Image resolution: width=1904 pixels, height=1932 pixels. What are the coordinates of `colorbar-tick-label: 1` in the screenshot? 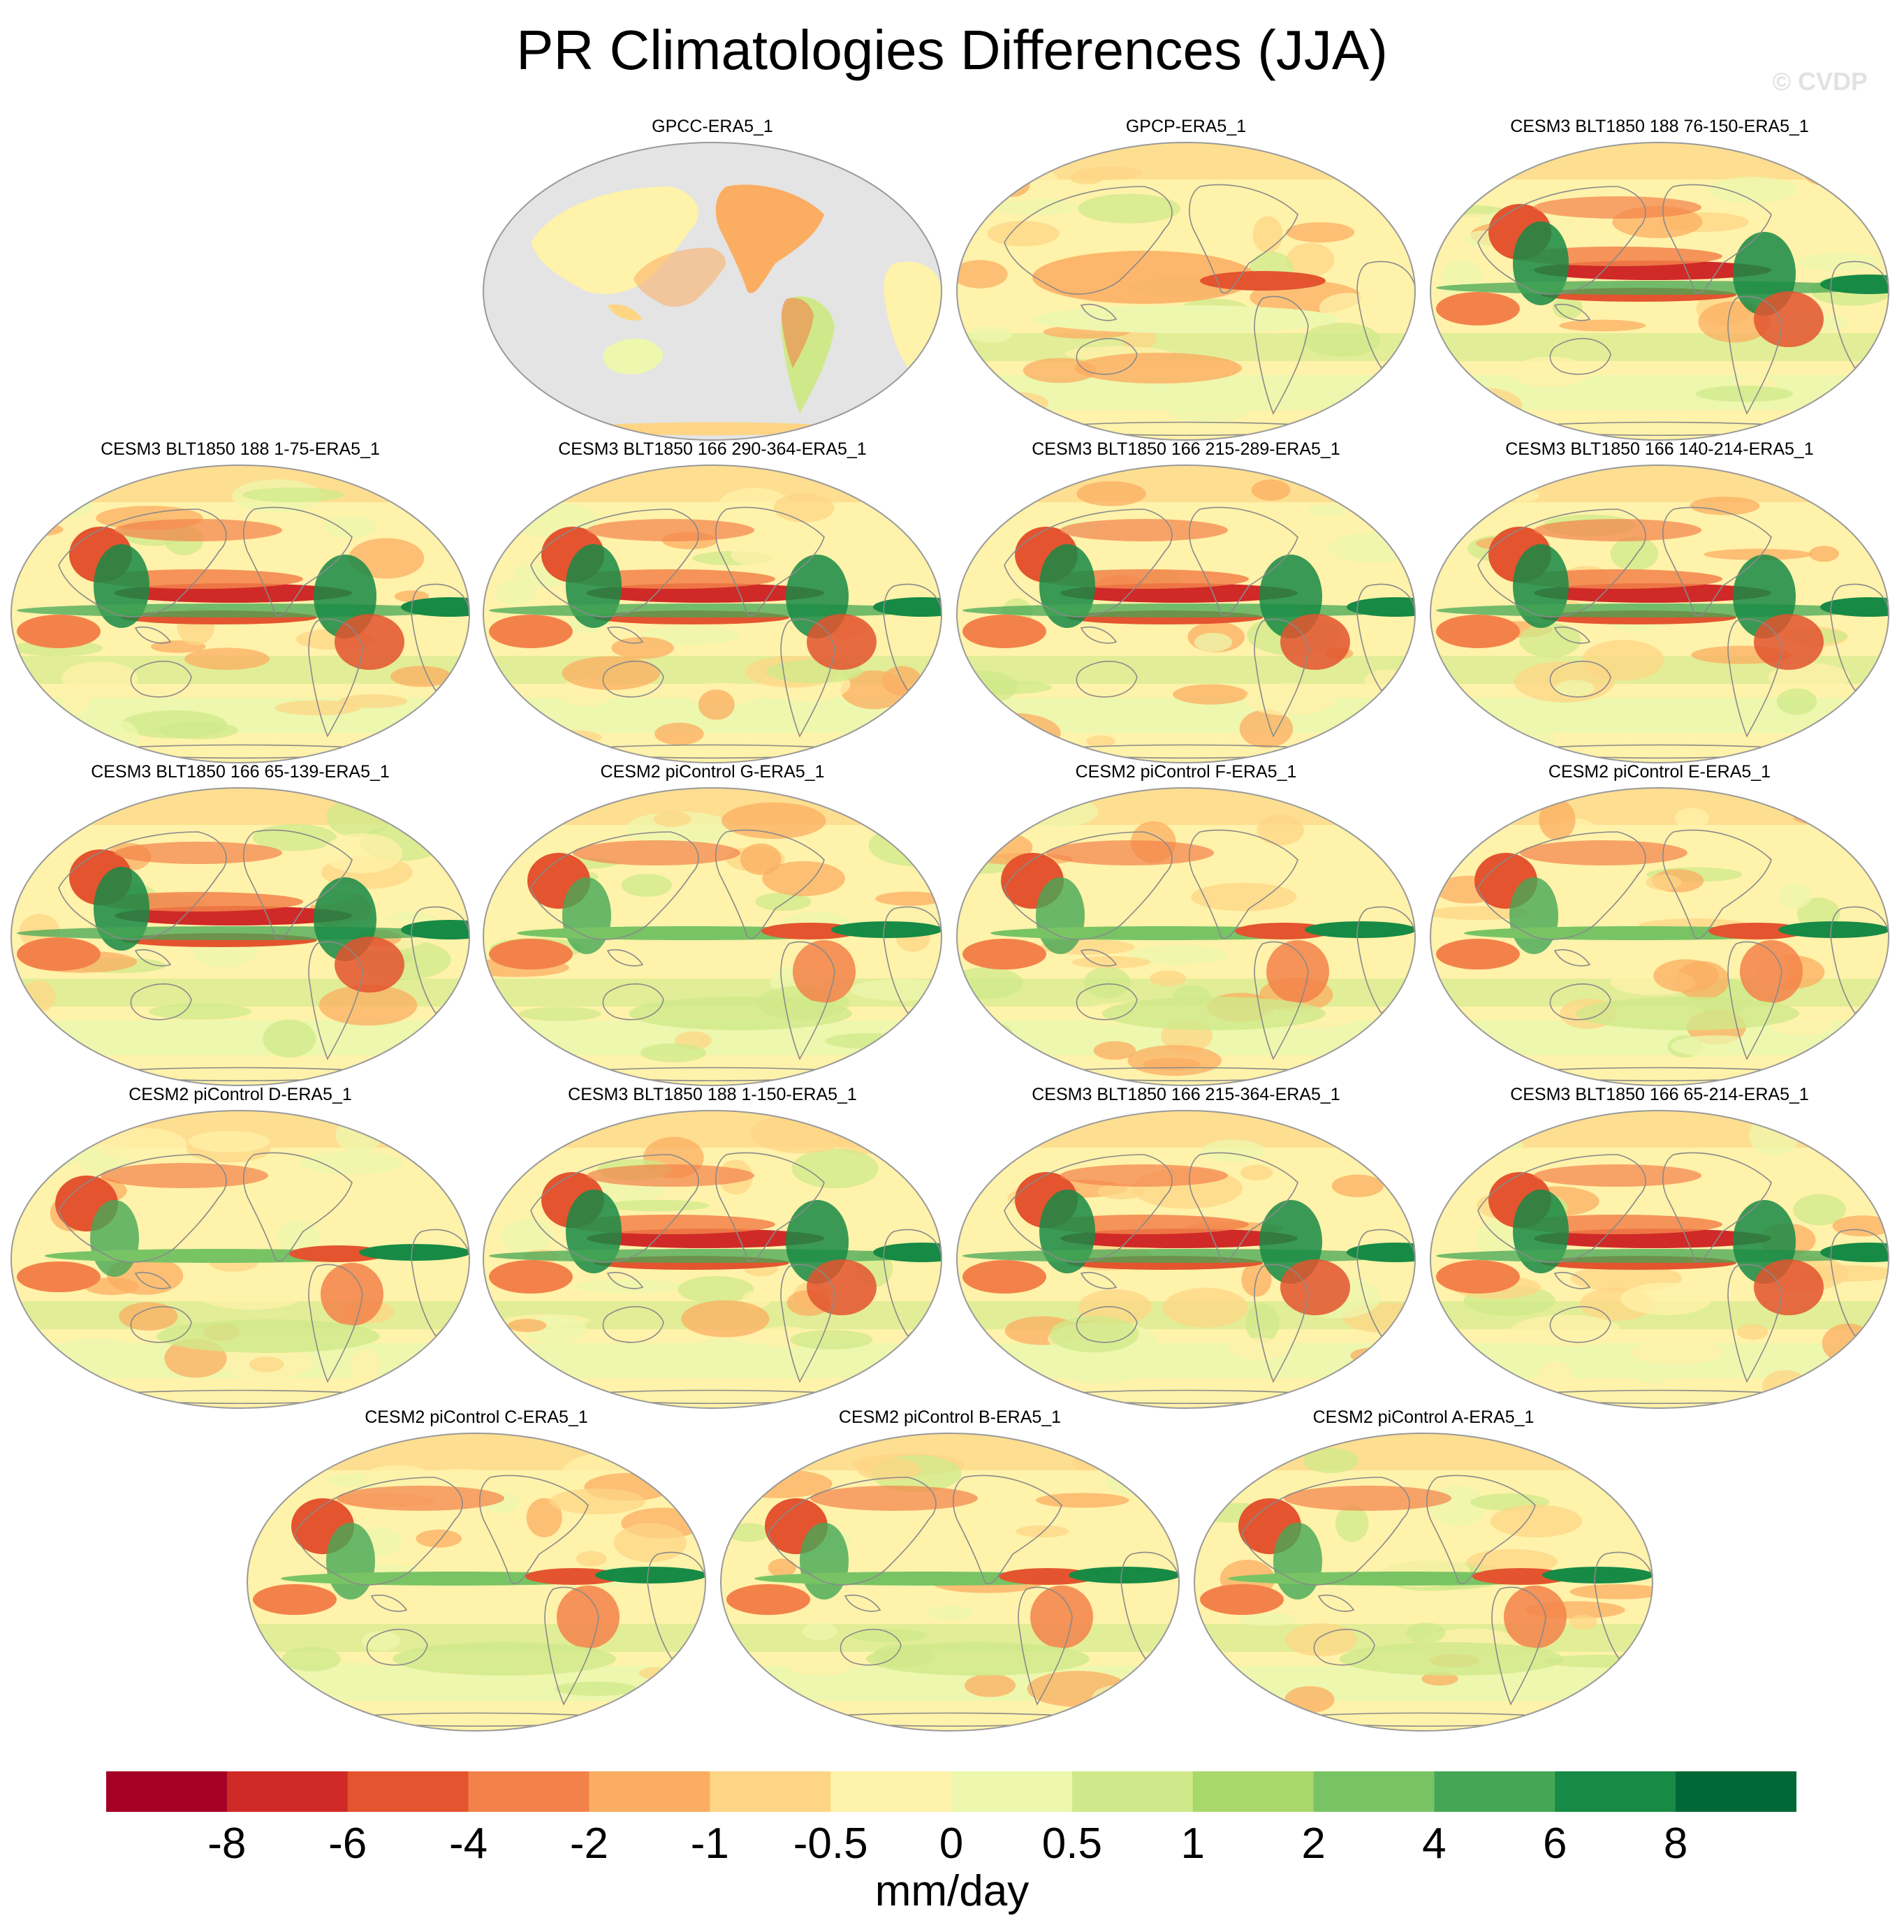 It's located at (1192, 1844).